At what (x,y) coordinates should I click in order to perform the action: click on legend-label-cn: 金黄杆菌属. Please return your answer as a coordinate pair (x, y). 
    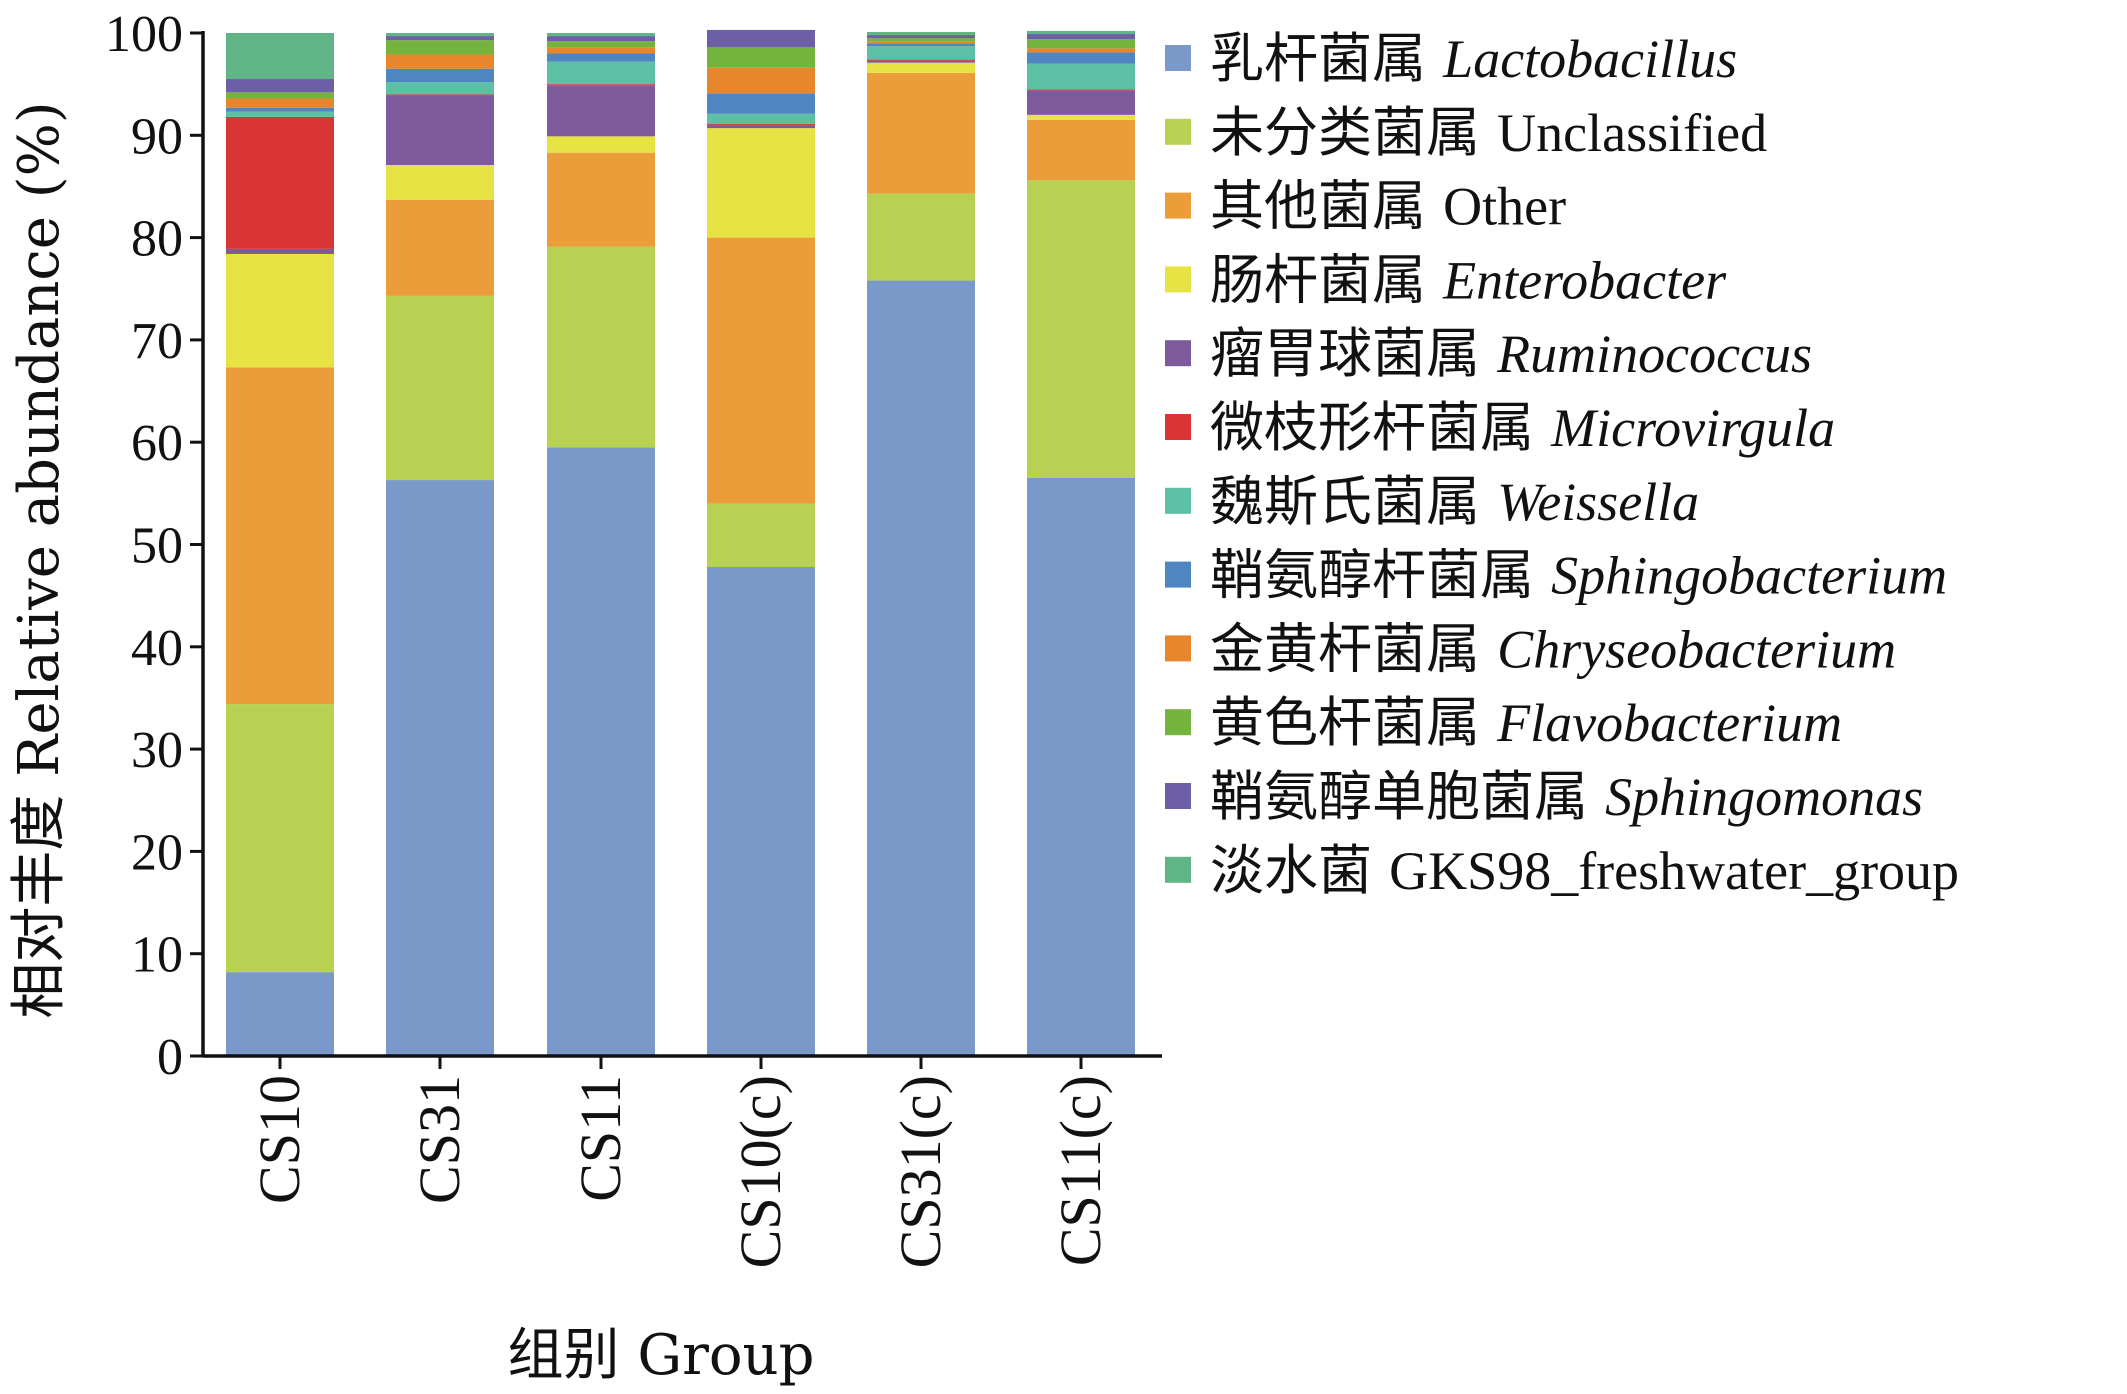
    Looking at the image, I should click on (1353, 648).